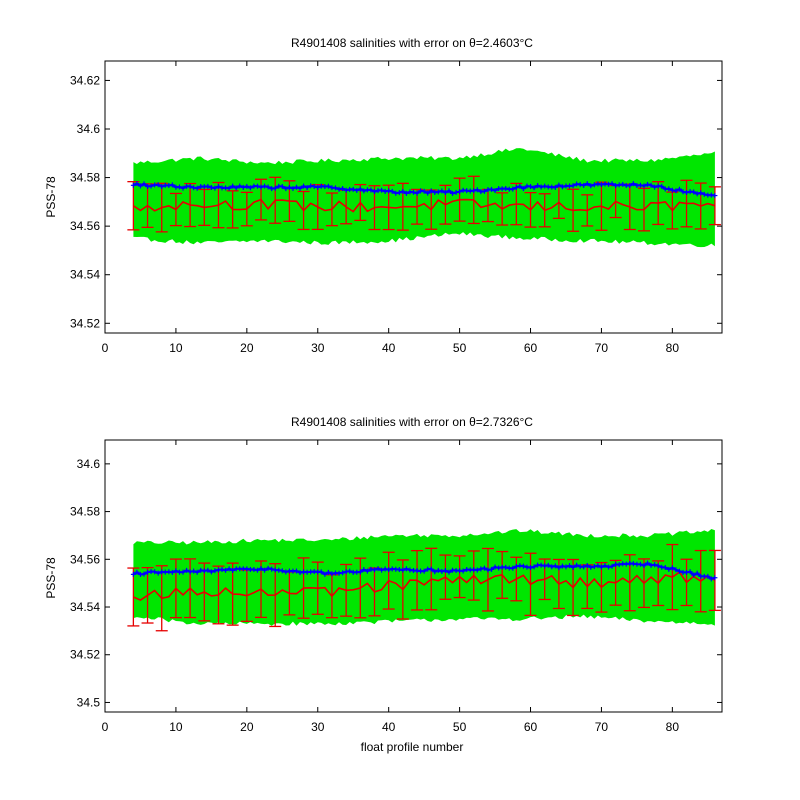 Image resolution: width=800 pixels, height=800 pixels. What do you see at coordinates (51, 578) in the screenshot?
I see `y-axis-label: PSS-78` at bounding box center [51, 578].